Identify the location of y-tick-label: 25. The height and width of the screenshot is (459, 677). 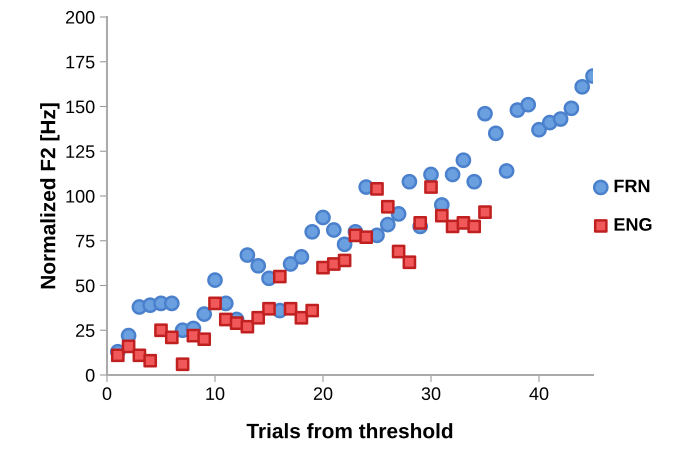
(85, 330).